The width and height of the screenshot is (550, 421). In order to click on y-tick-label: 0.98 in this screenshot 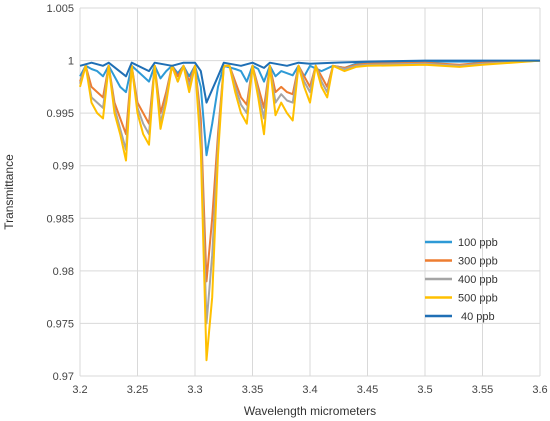, I will do `click(63, 272)`.